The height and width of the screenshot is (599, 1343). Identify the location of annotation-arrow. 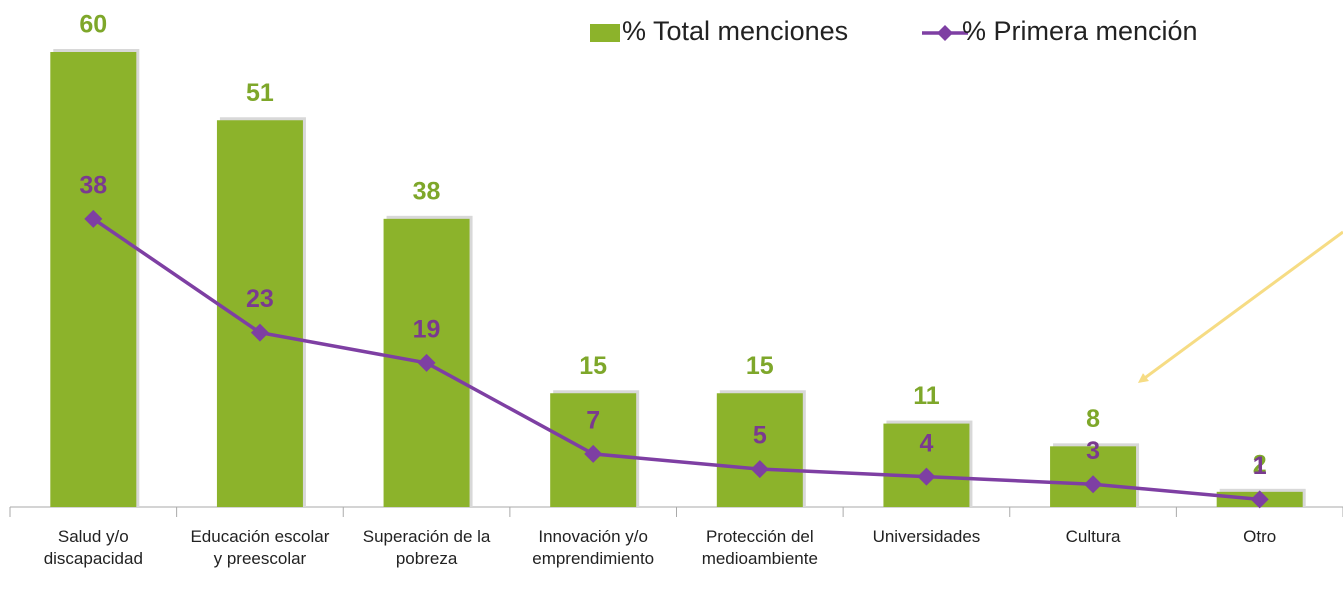
(1240, 306).